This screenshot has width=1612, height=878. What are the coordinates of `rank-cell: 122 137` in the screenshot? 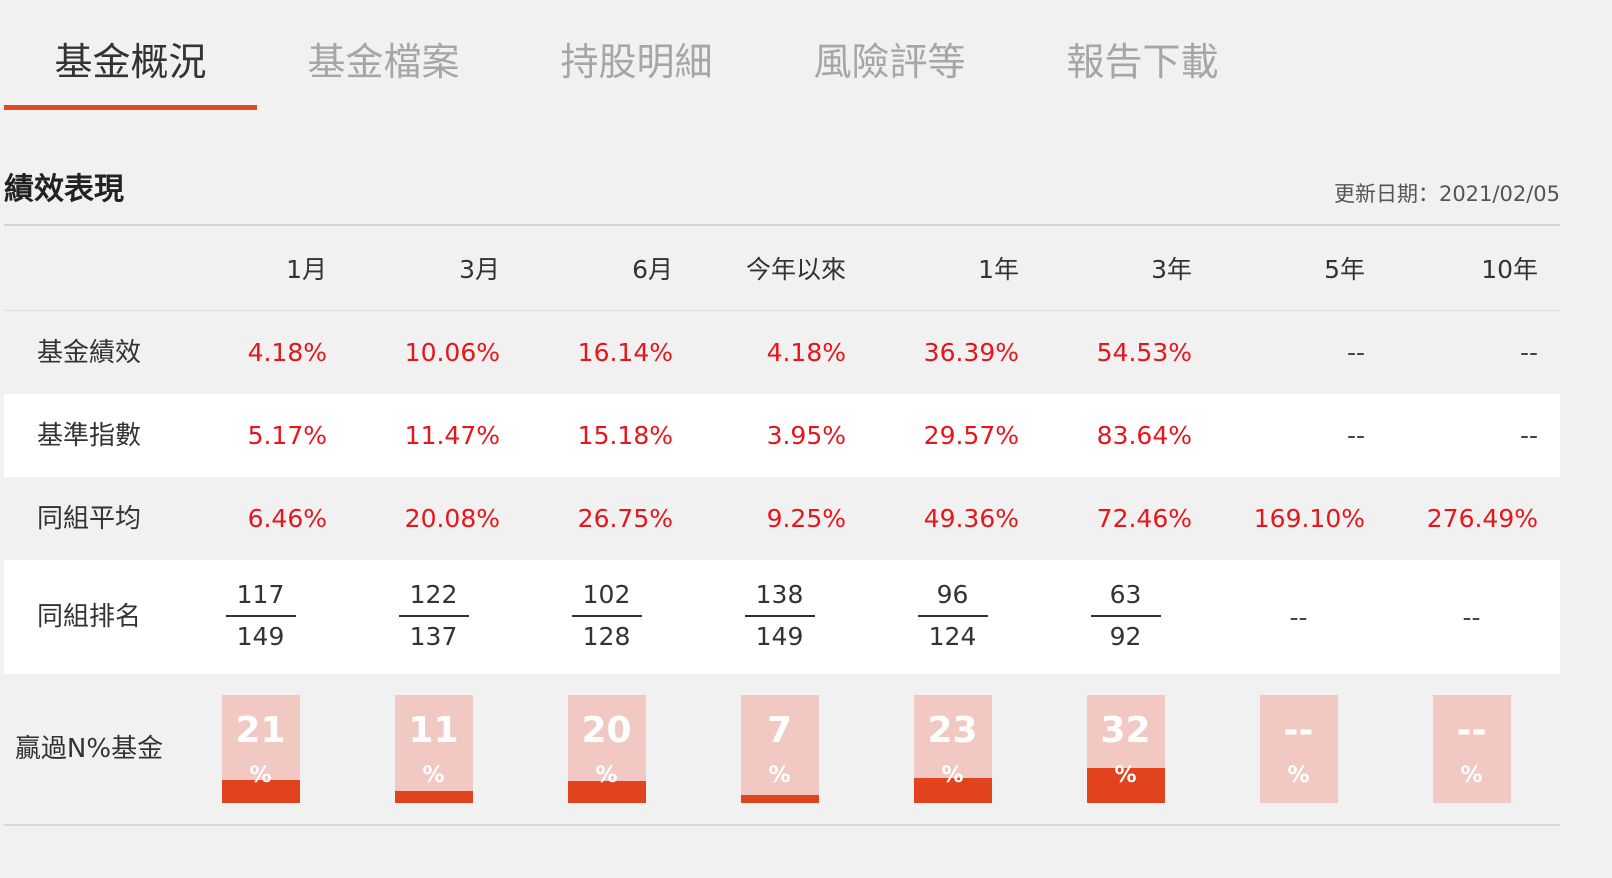 It's located at (433, 617).